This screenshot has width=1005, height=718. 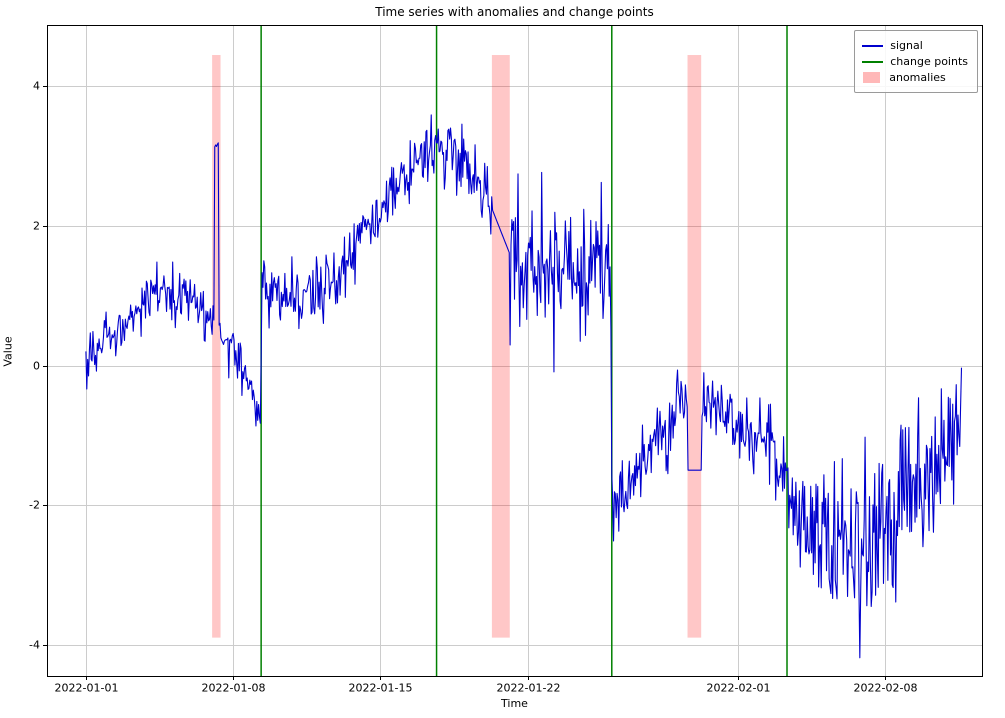 I want to click on legend-item: anomalies, so click(x=915, y=77).